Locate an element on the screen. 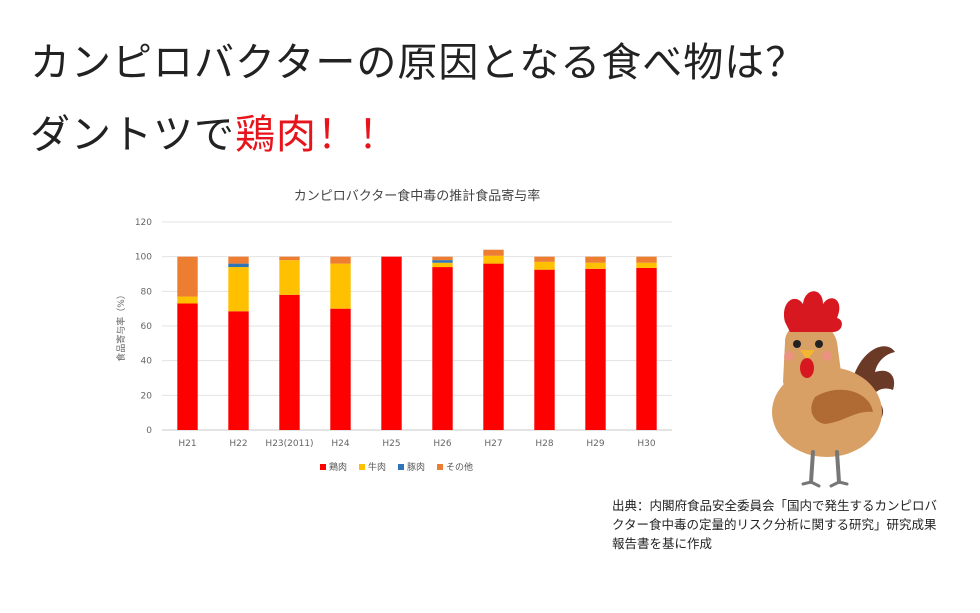  beak is located at coordinates (807, 355).